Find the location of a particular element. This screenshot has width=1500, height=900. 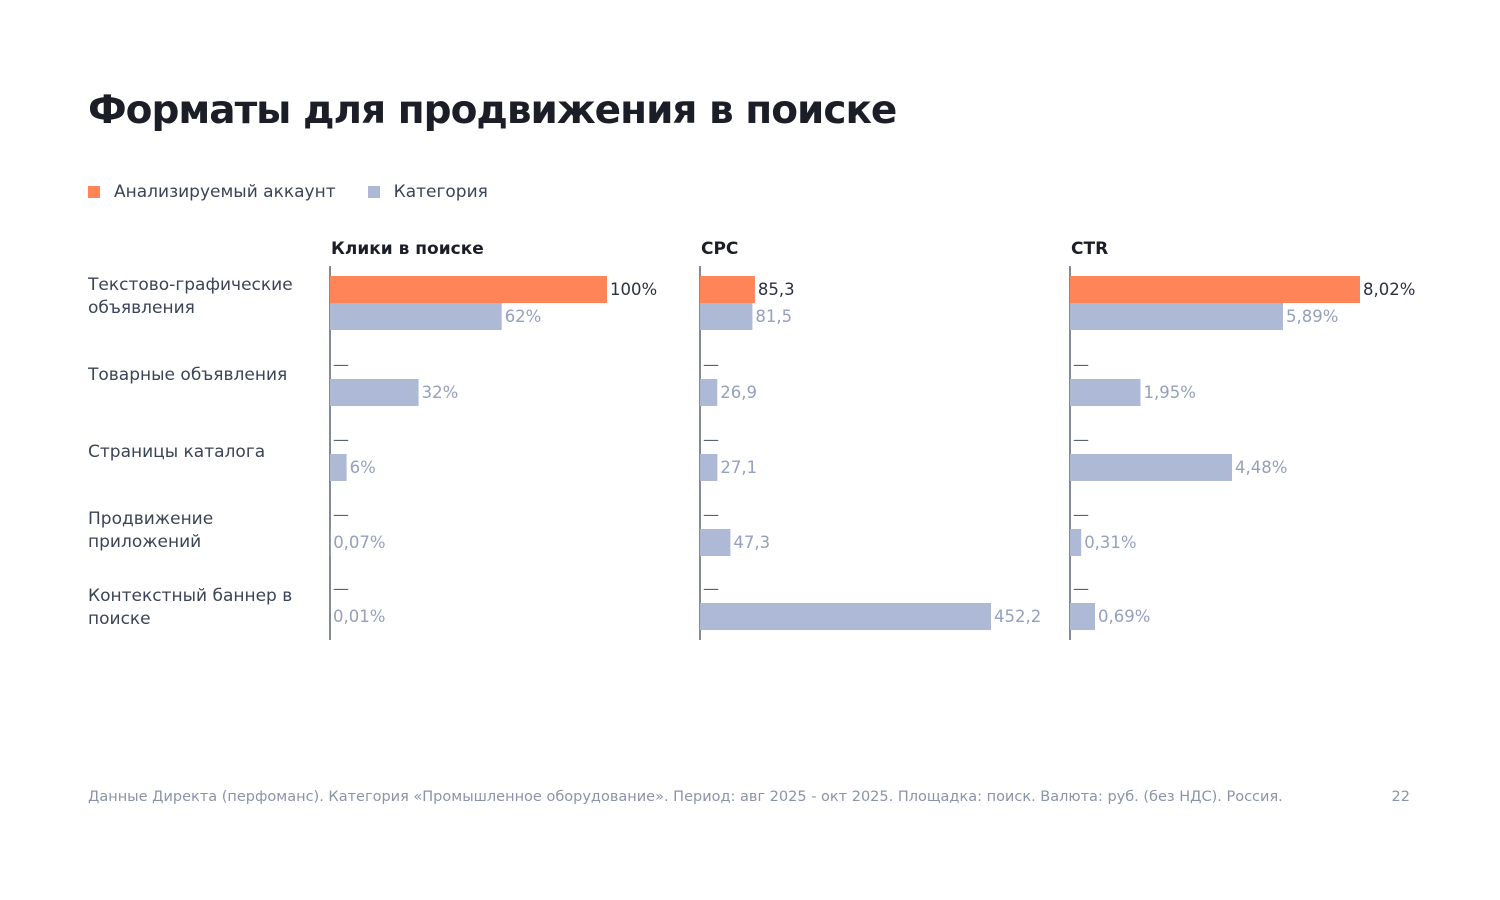

bar-label-empty-0-0-2: — is located at coordinates (341, 439).